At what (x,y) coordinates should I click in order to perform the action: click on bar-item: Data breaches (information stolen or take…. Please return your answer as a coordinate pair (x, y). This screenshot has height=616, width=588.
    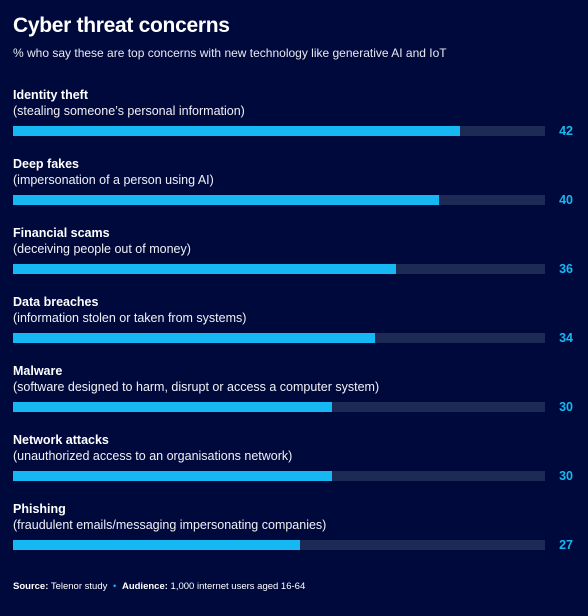
    Looking at the image, I should click on (293, 320).